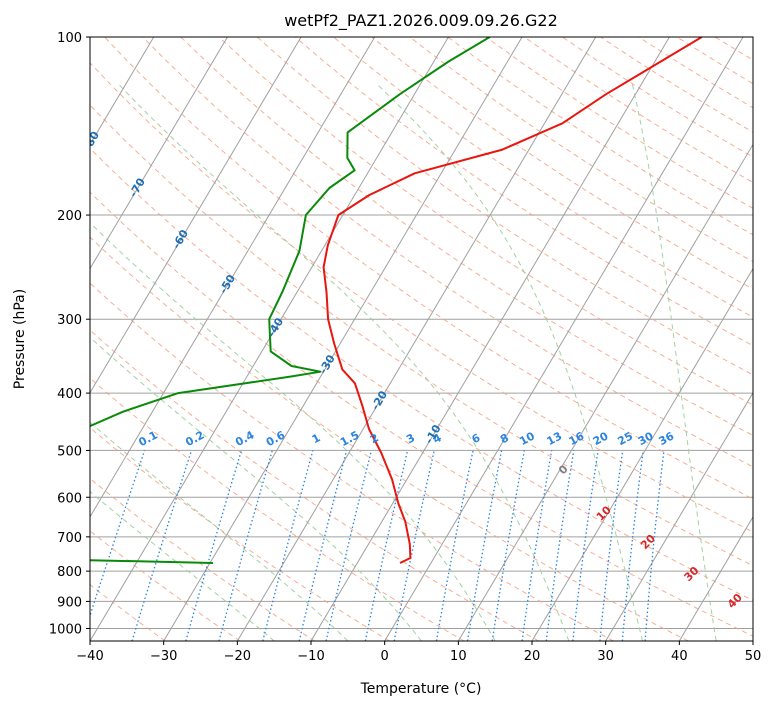  What do you see at coordinates (418, 652) in the screenshot?
I see `x-axis: −40 −30 −20 −10 0 10 20 30 40 50` at bounding box center [418, 652].